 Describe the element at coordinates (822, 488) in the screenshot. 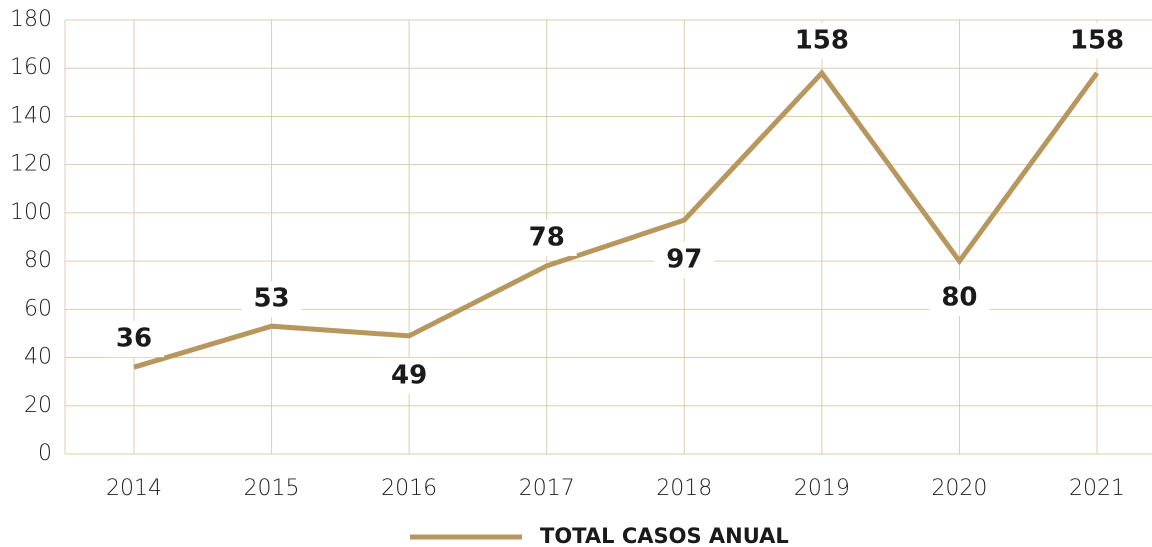

I see `x-tick-label: 2019` at that location.